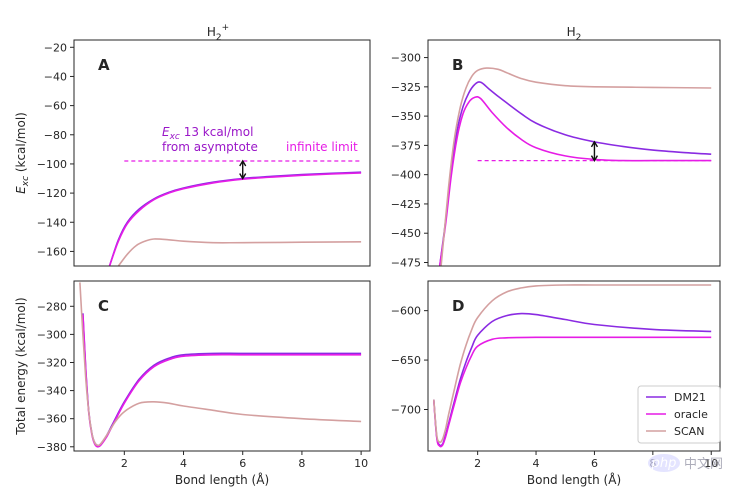 Image resolution: width=740 pixels, height=495 pixels. Describe the element at coordinates (406, 409) in the screenshot. I see `y-tick-label: −700` at that location.